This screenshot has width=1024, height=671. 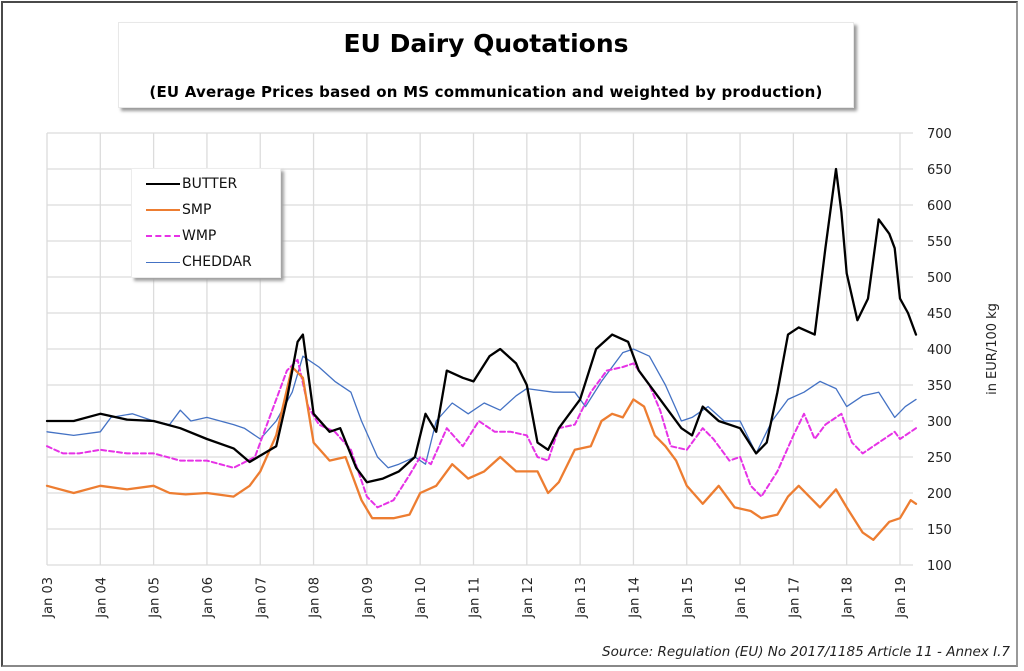 I want to click on legend-item-butter: BUTTER, so click(x=191, y=184).